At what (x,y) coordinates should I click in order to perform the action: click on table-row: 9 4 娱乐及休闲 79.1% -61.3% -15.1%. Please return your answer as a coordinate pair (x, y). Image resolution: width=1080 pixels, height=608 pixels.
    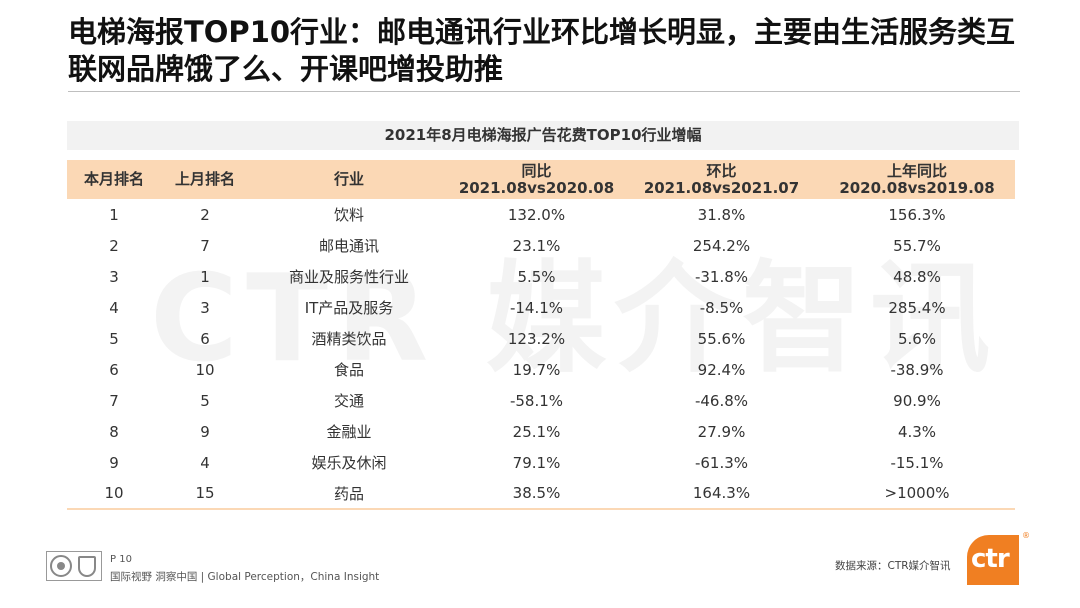
    Looking at the image, I should click on (541, 462).